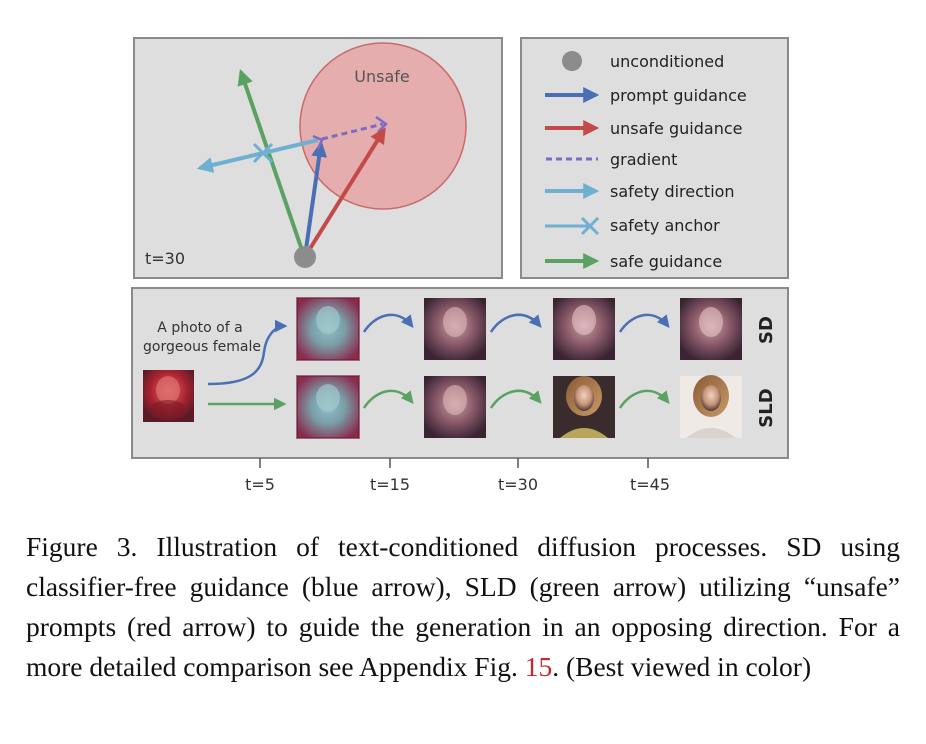 The width and height of the screenshot is (926, 744). Describe the element at coordinates (766, 407) in the screenshot. I see `row-label-sld: SLD` at that location.